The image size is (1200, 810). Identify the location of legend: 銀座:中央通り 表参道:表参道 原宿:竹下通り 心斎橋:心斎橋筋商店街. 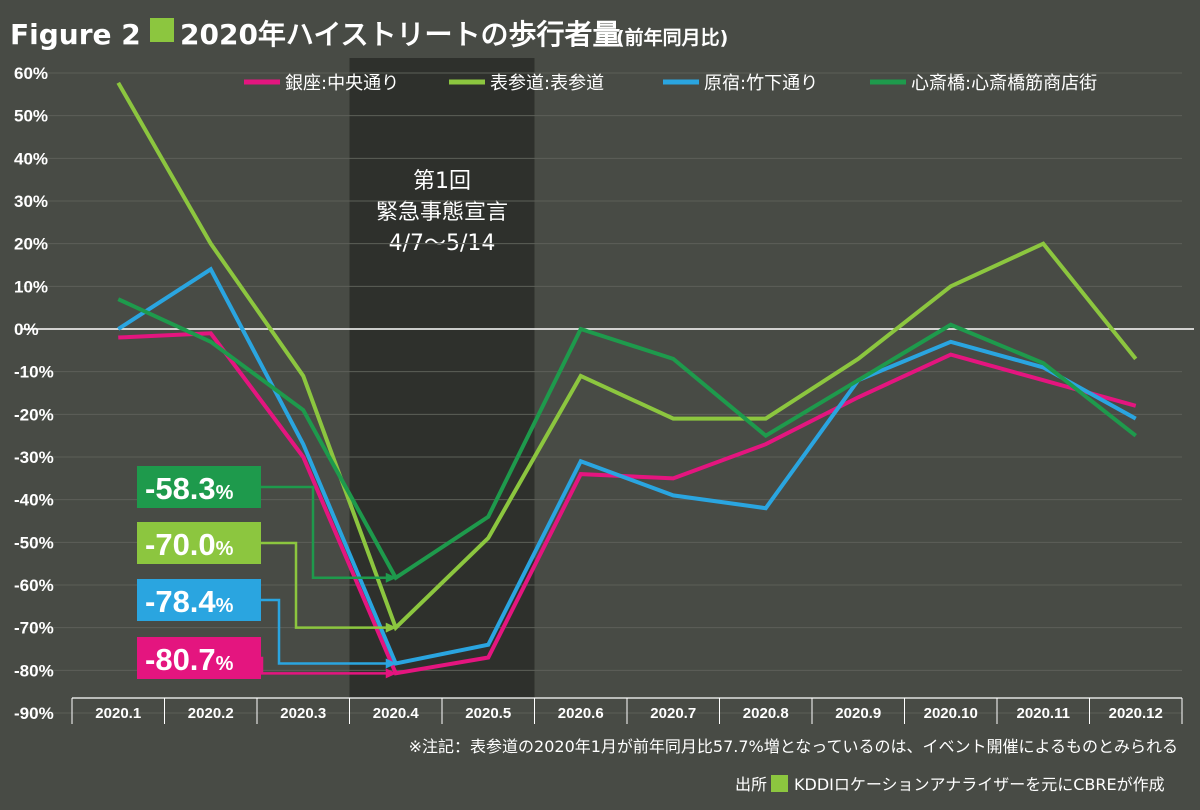
(670, 83).